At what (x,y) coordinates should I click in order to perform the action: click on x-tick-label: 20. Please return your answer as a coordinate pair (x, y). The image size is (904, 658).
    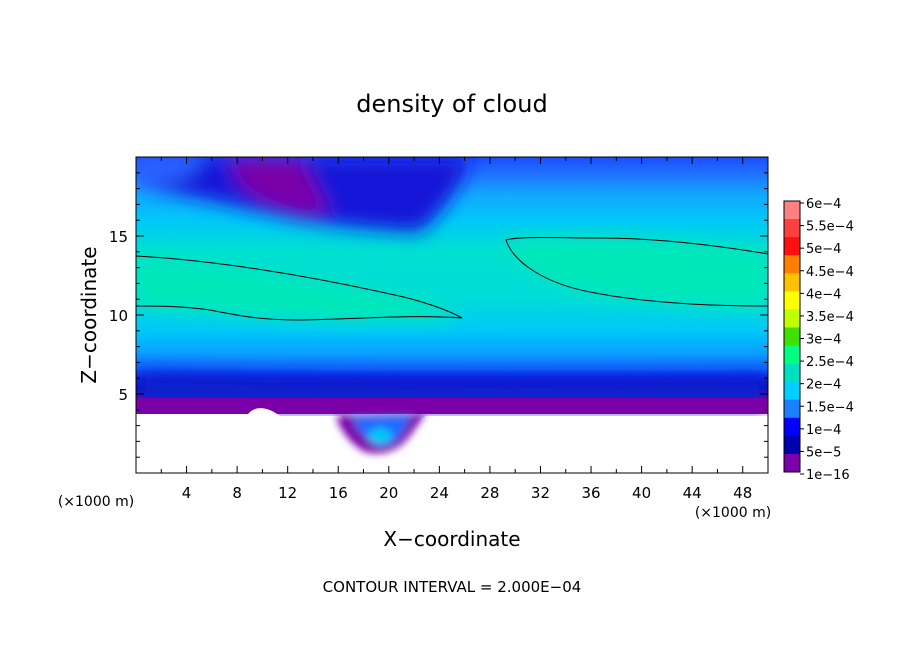
    Looking at the image, I should click on (388, 493).